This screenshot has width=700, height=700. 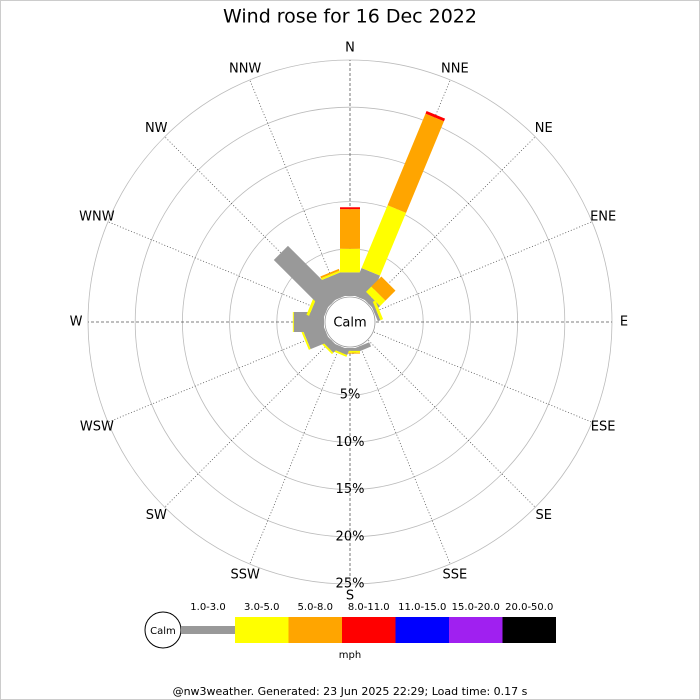 What do you see at coordinates (369, 607) in the screenshot?
I see `legend-label: 8.0-11.0` at bounding box center [369, 607].